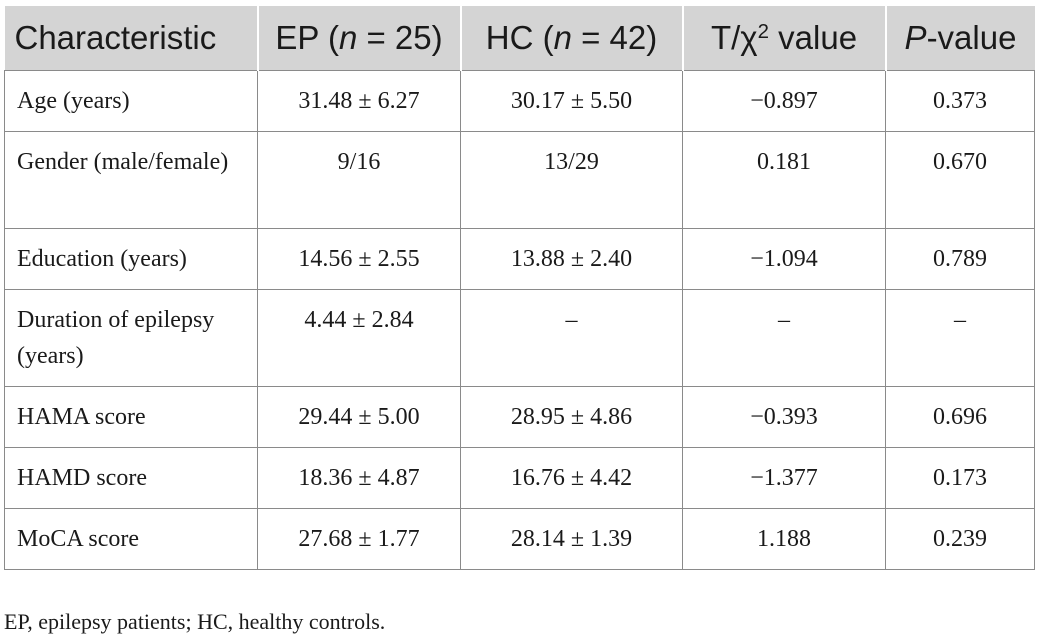  I want to click on cell-p-value: 0.239, so click(960, 539).